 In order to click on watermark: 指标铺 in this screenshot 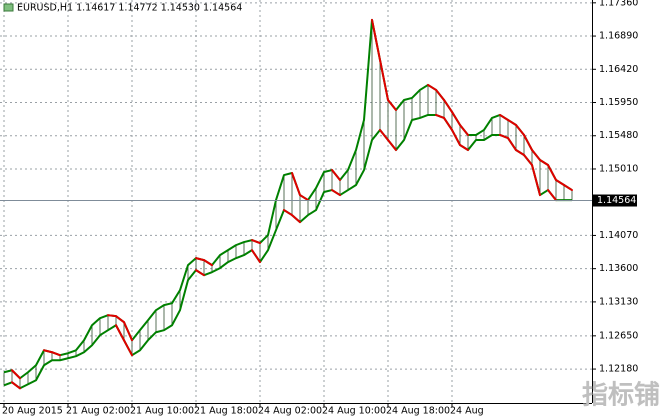, I will do `click(621, 396)`.